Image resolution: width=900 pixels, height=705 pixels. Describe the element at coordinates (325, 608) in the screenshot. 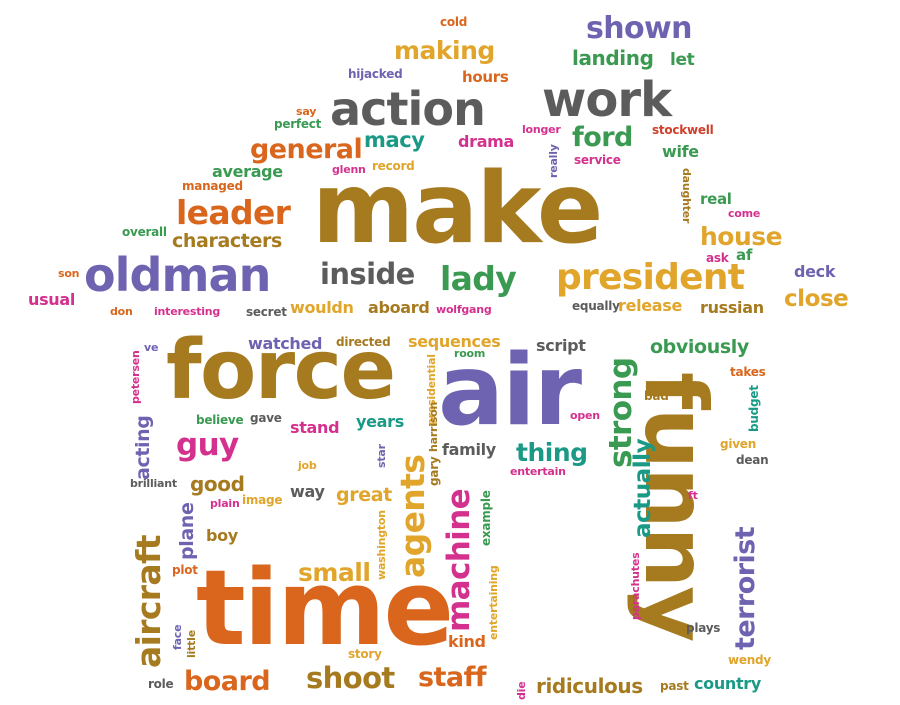

I see `word-time: time` at that location.